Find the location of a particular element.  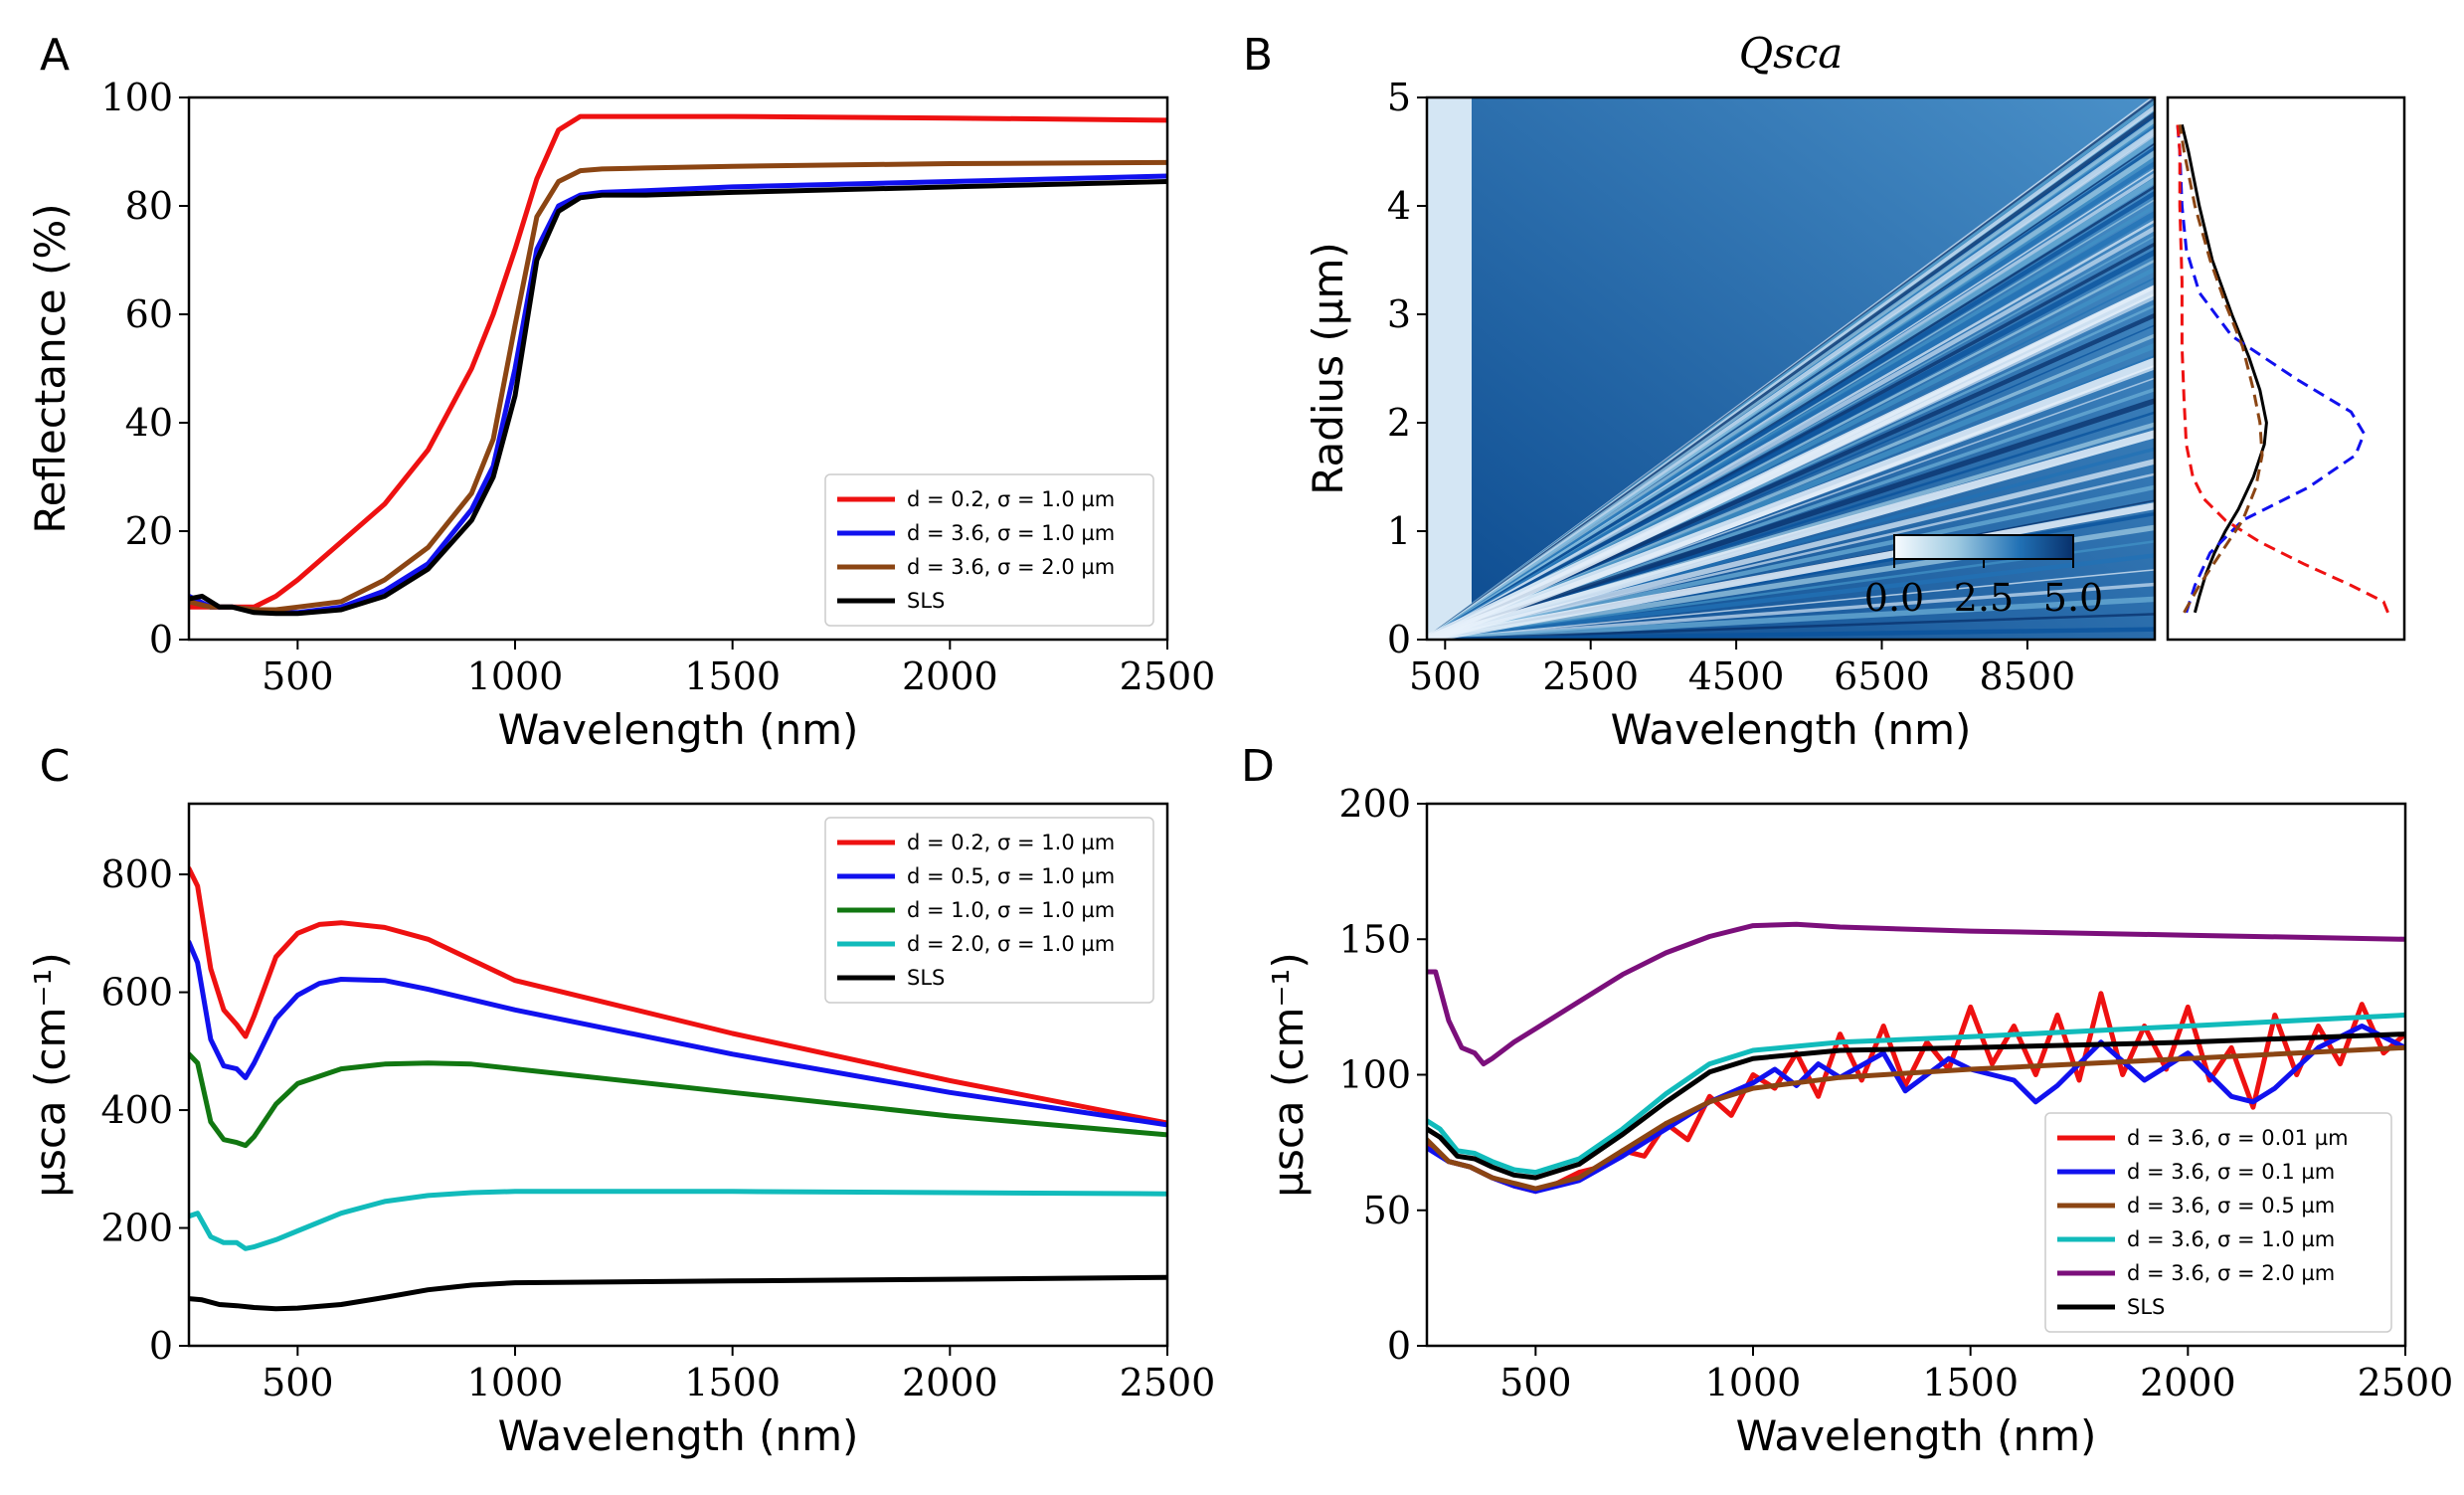

y-tick-label: 1 is located at coordinates (1399, 531).